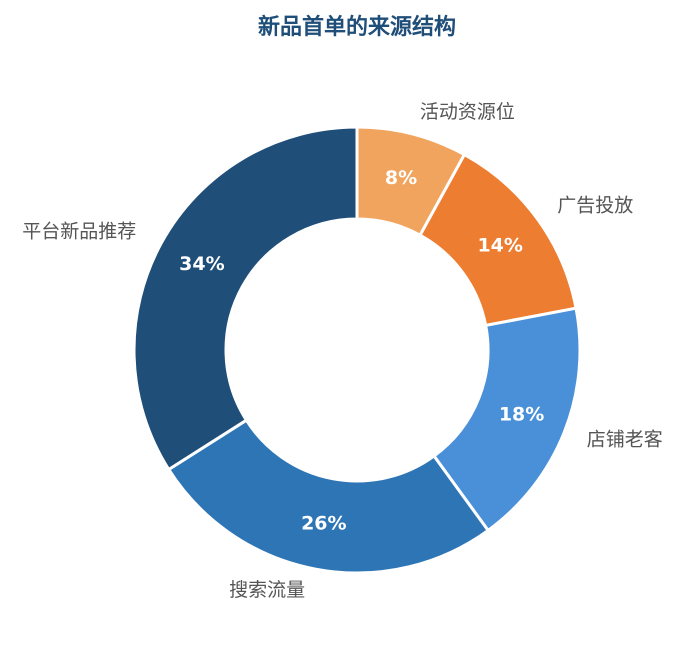  Describe the element at coordinates (201, 264) in the screenshot. I see `value-label: 34%` at that location.